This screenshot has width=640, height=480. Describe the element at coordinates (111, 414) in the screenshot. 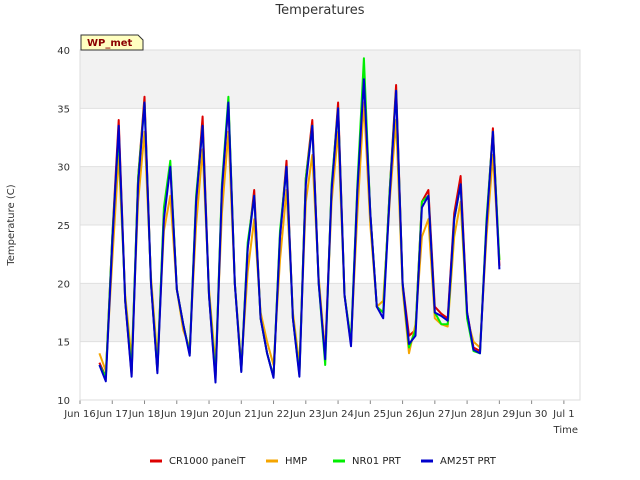

I see `x-tick-label: Jun 17` at that location.